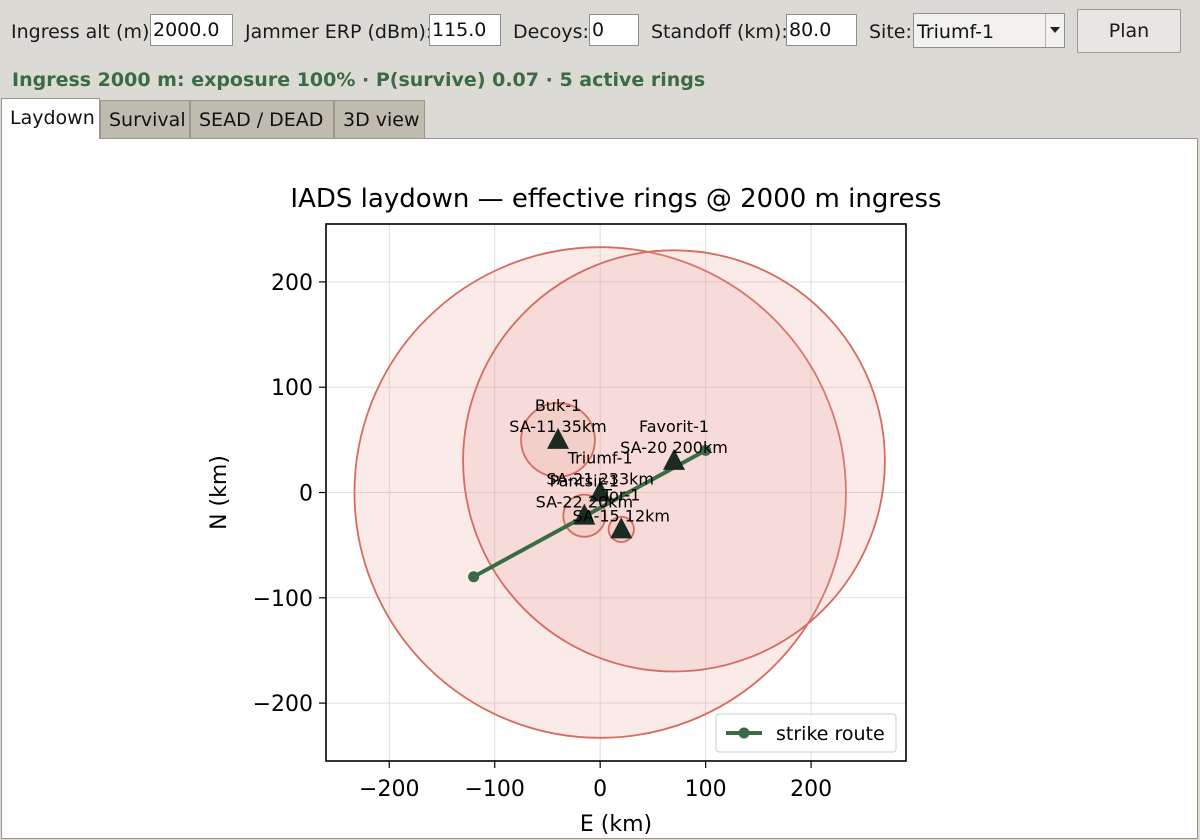  Describe the element at coordinates (292, 283) in the screenshot. I see `y-tick-label: 200` at that location.